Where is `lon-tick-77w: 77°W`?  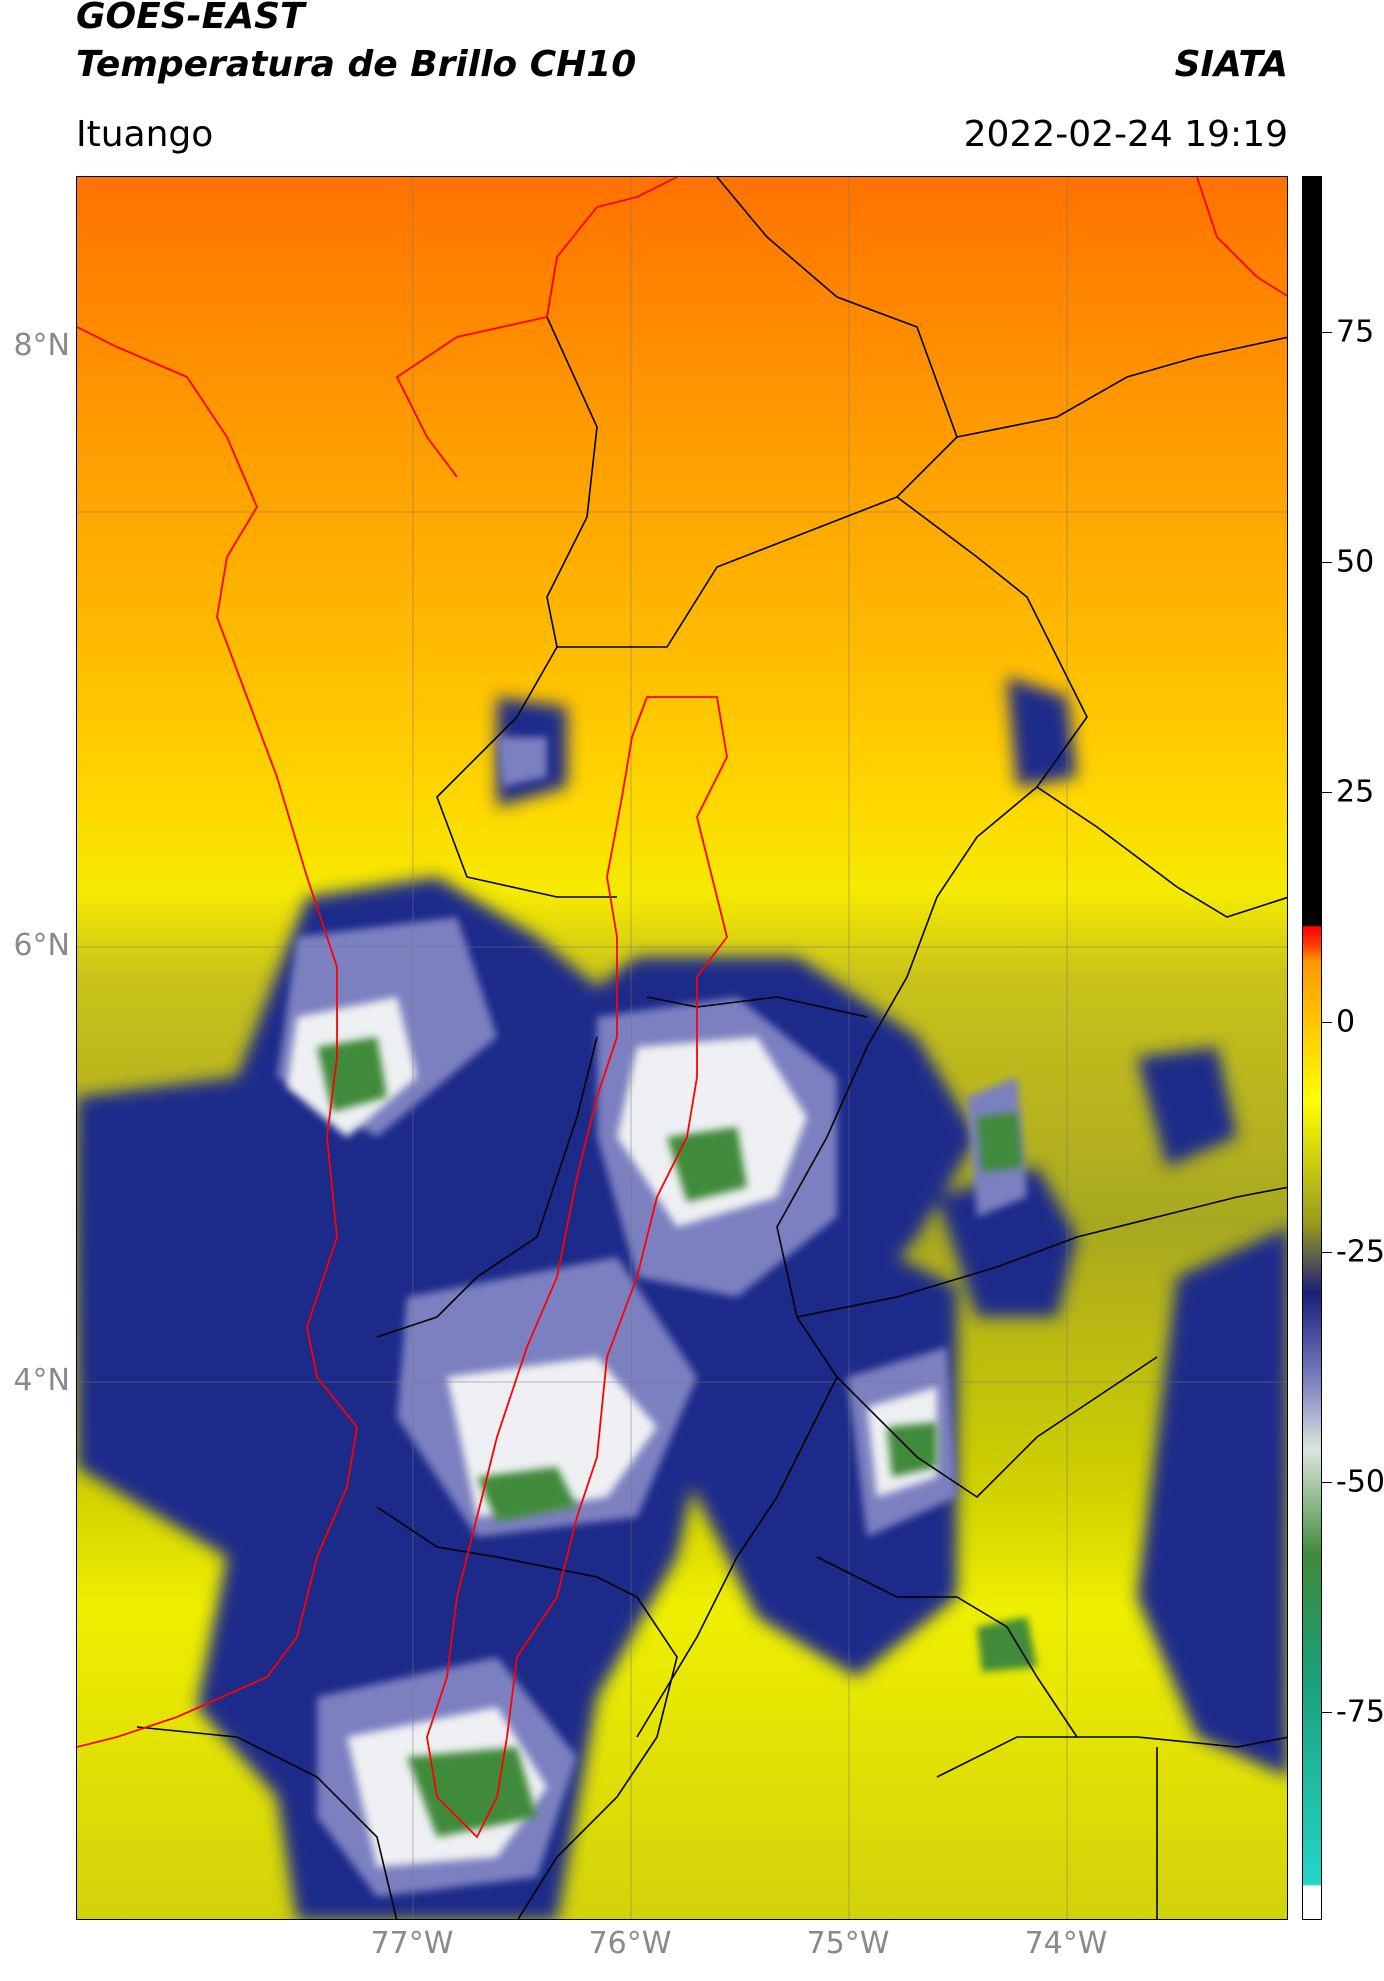
lon-tick-77w: 77°W is located at coordinates (412, 1943).